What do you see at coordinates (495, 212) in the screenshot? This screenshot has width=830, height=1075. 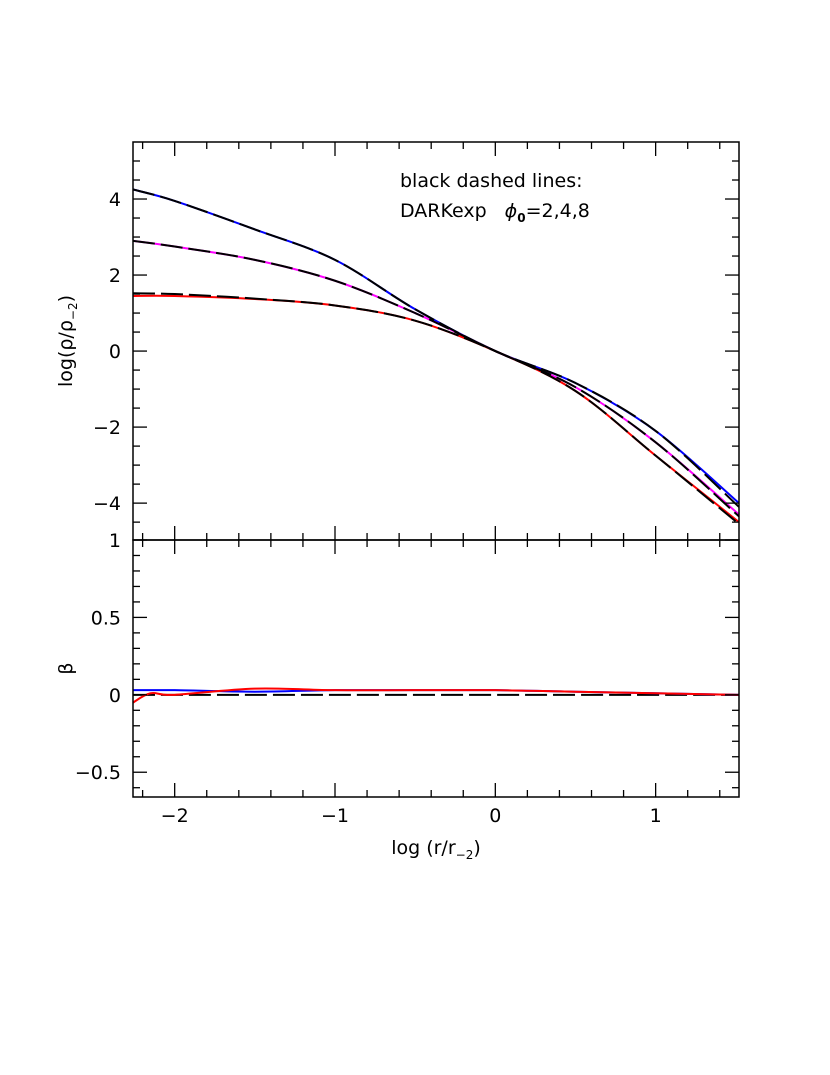 I see `annotation: DARKexp ϕ0=2,4,8` at bounding box center [495, 212].